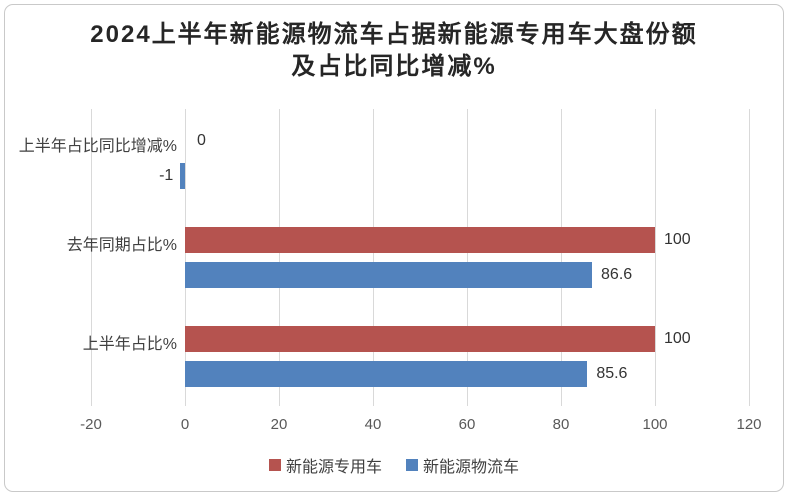 Image resolution: width=786 pixels, height=496 pixels. What do you see at coordinates (467, 424) in the screenshot?
I see `x-axis-tick-label: 60` at bounding box center [467, 424].